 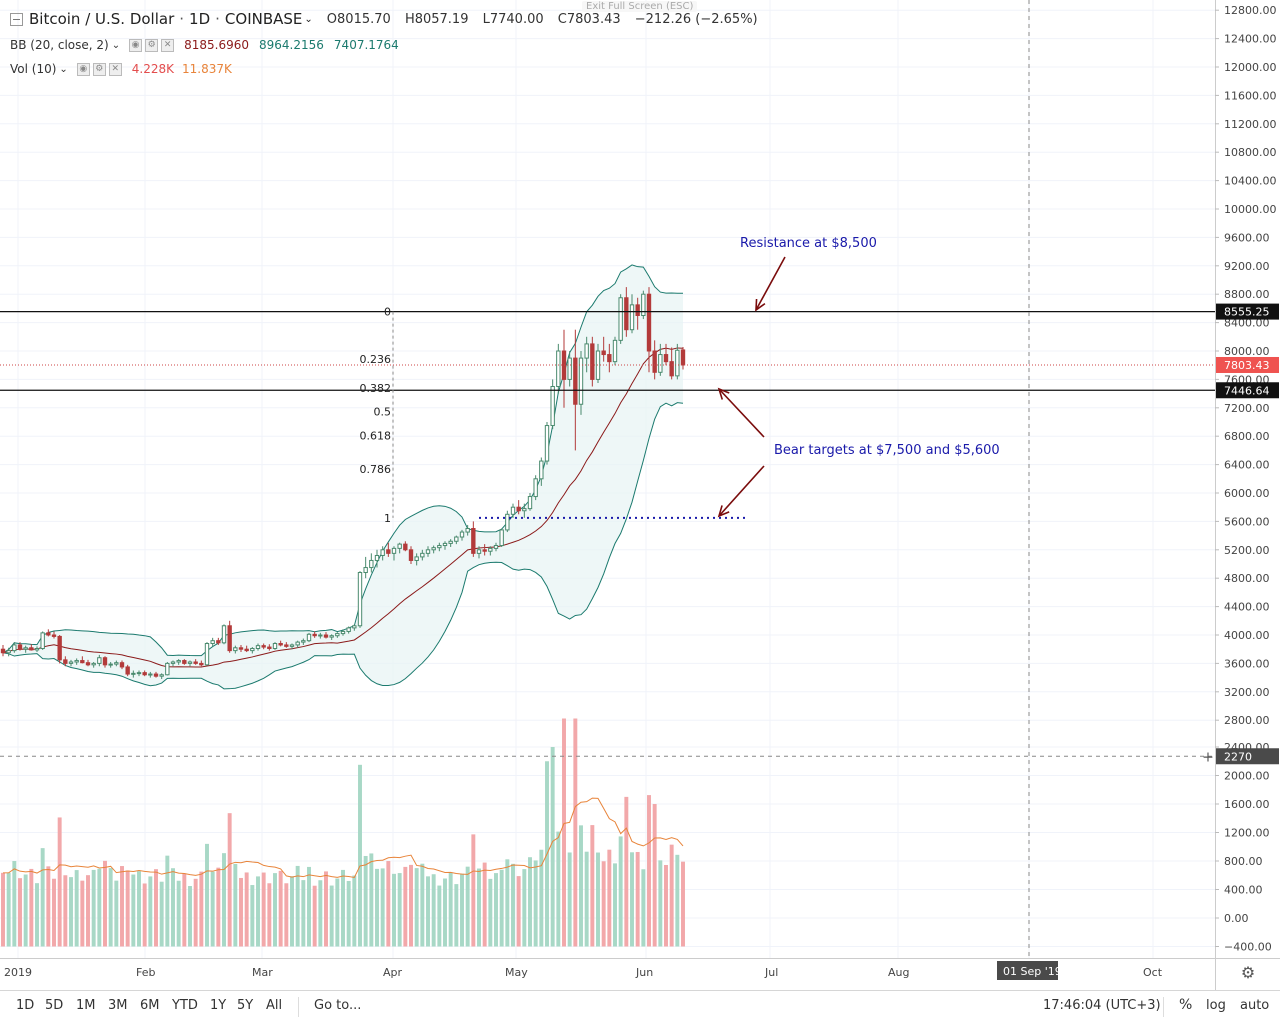 What do you see at coordinates (33, 69) in the screenshot?
I see `vol-label: Vol (10)` at bounding box center [33, 69].